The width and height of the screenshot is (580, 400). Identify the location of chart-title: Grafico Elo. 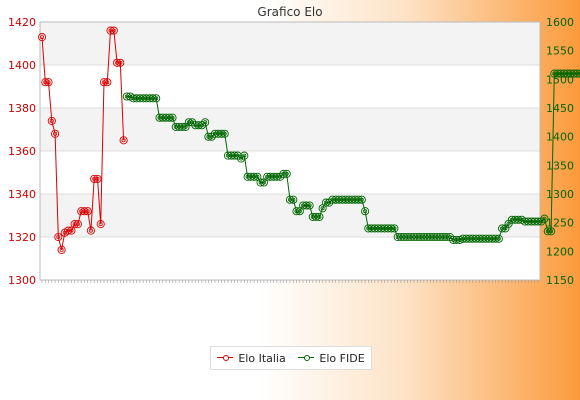
(289, 12).